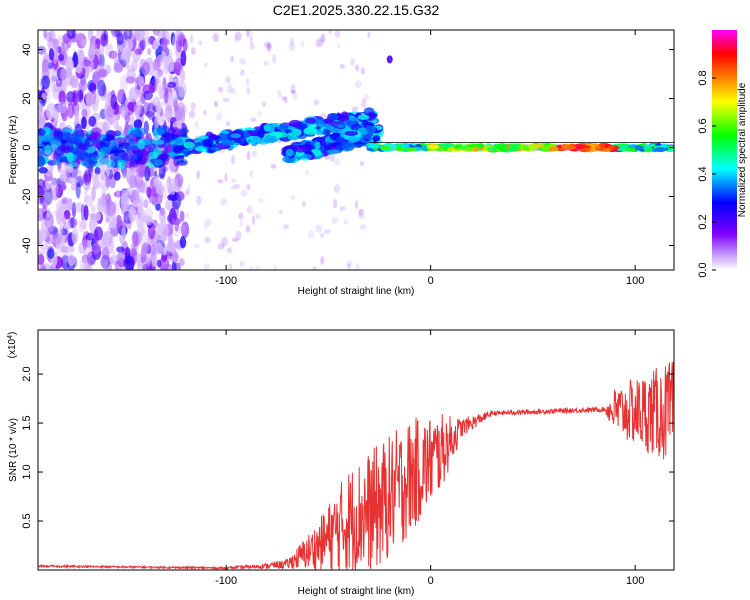  What do you see at coordinates (13, 150) in the screenshot?
I see `spectrogram-y-label: Frequency (Hz)` at bounding box center [13, 150].